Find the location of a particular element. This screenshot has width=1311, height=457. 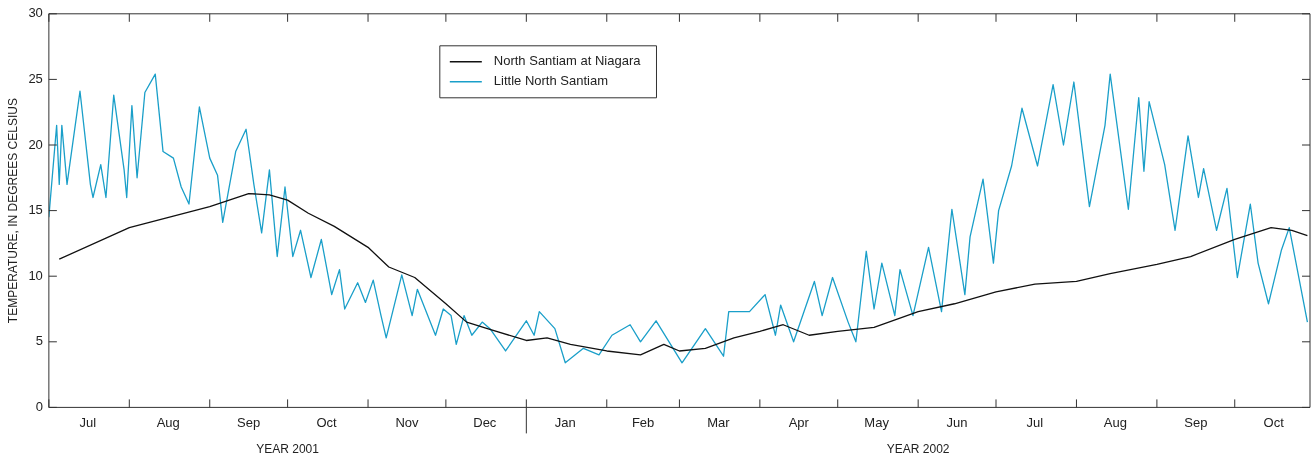

y-axis-title: TEMPERATURE, IN DEGREES CELSIUS is located at coordinates (12, 211).